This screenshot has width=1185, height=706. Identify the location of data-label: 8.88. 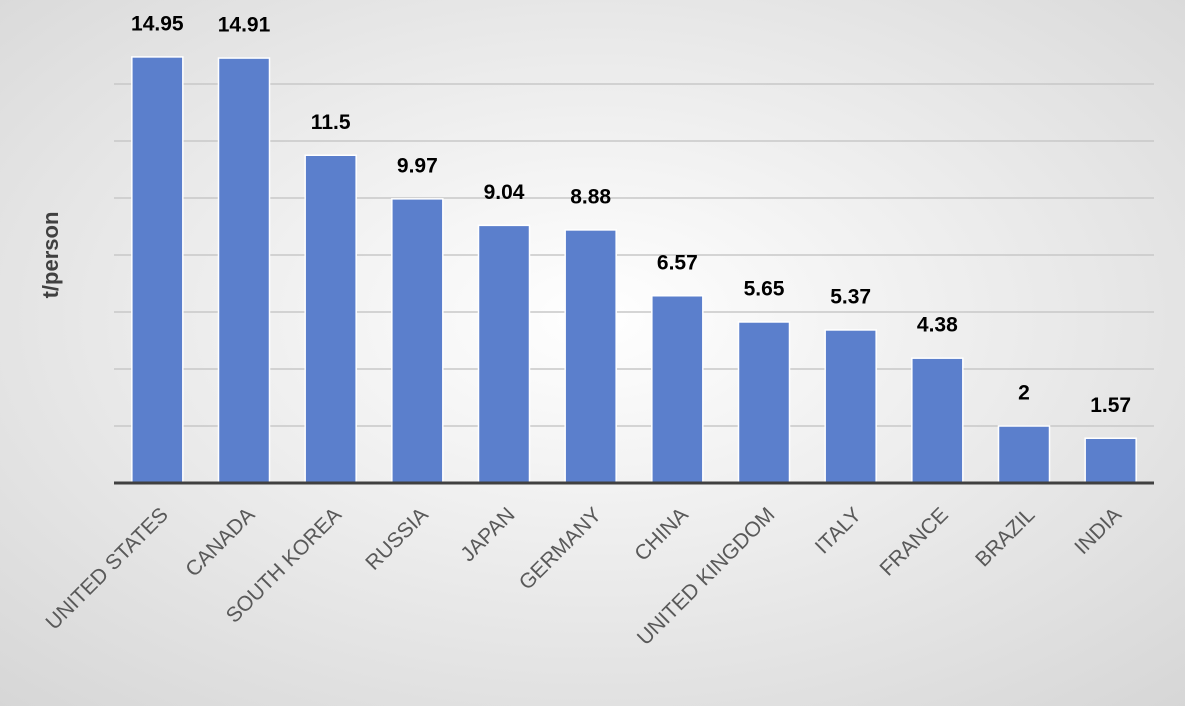
(590, 196).